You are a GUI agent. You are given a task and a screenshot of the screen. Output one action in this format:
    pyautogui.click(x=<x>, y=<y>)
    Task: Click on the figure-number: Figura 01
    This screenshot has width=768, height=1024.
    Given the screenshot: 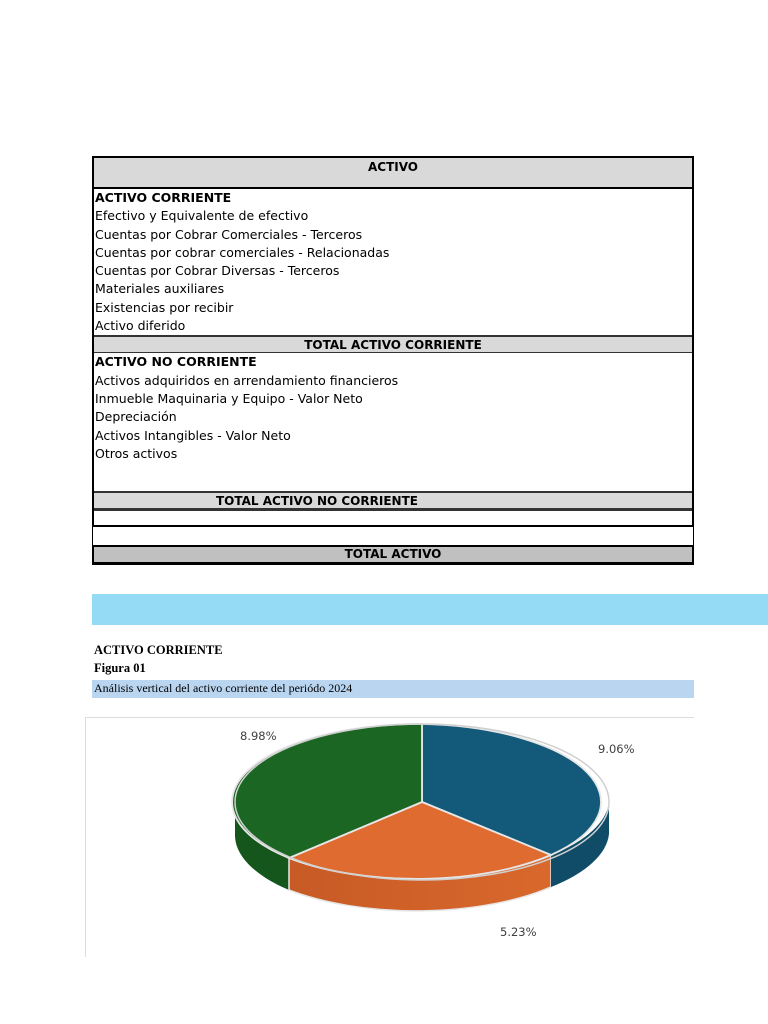 What is the action you would take?
    pyautogui.click(x=120, y=668)
    